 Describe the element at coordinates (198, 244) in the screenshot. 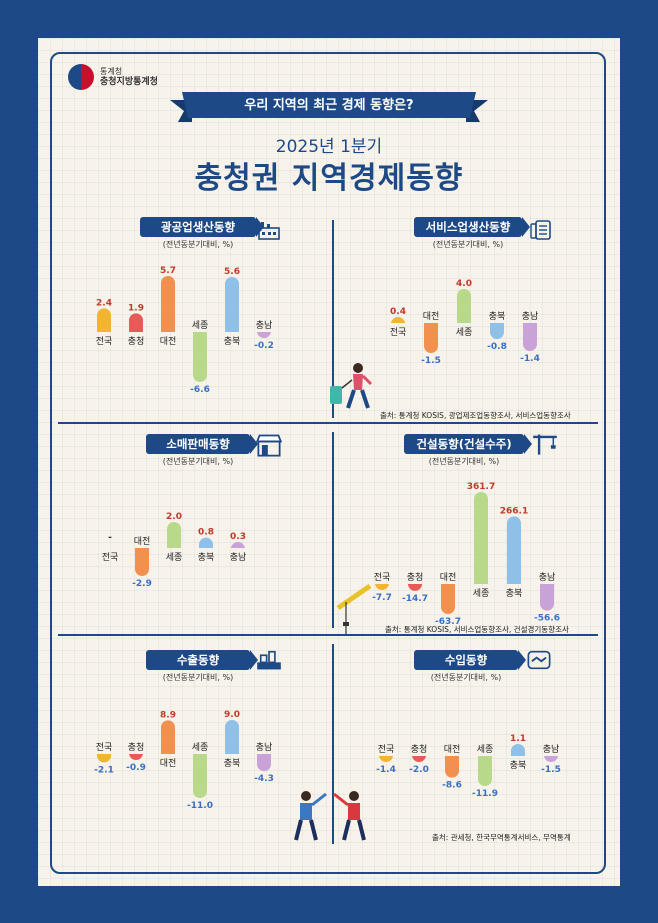

I see `panel-subtitle-mining: (전년동분기대비, %)` at that location.